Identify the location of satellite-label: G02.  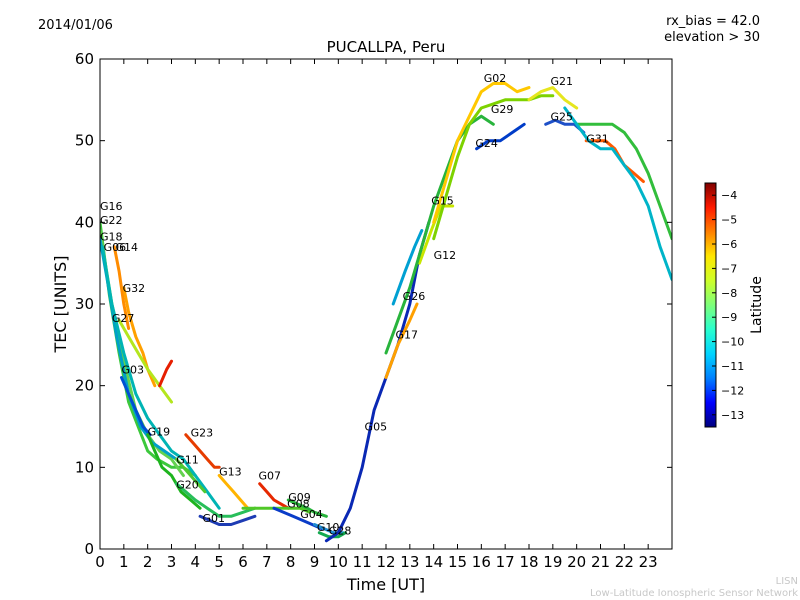
(495, 78).